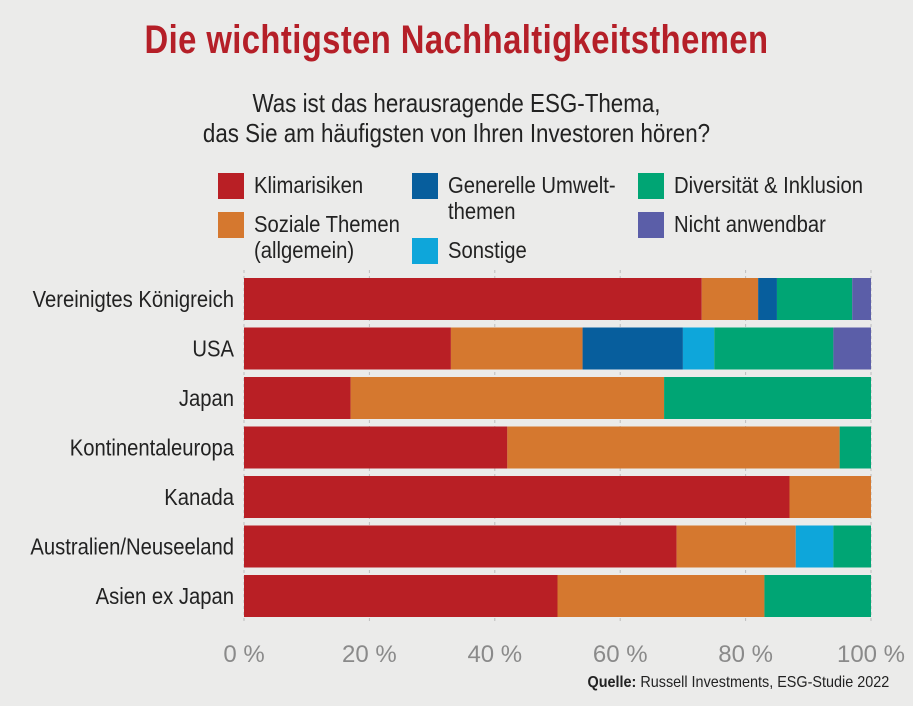  I want to click on category-label: Japan, so click(206, 398).